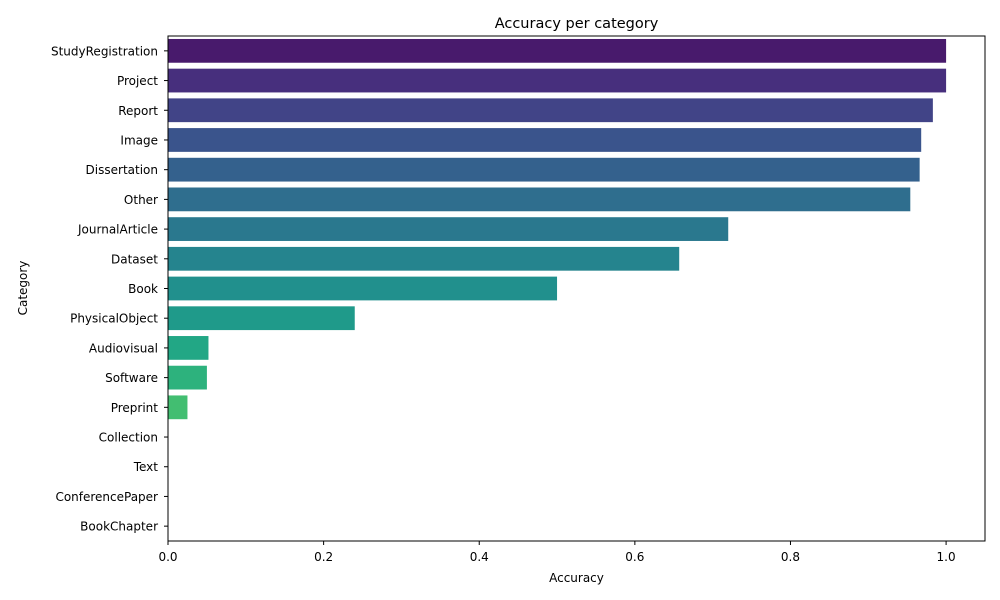 The width and height of the screenshot is (1000, 600). What do you see at coordinates (23, 288) in the screenshot?
I see `y-axis-label: Category` at bounding box center [23, 288].